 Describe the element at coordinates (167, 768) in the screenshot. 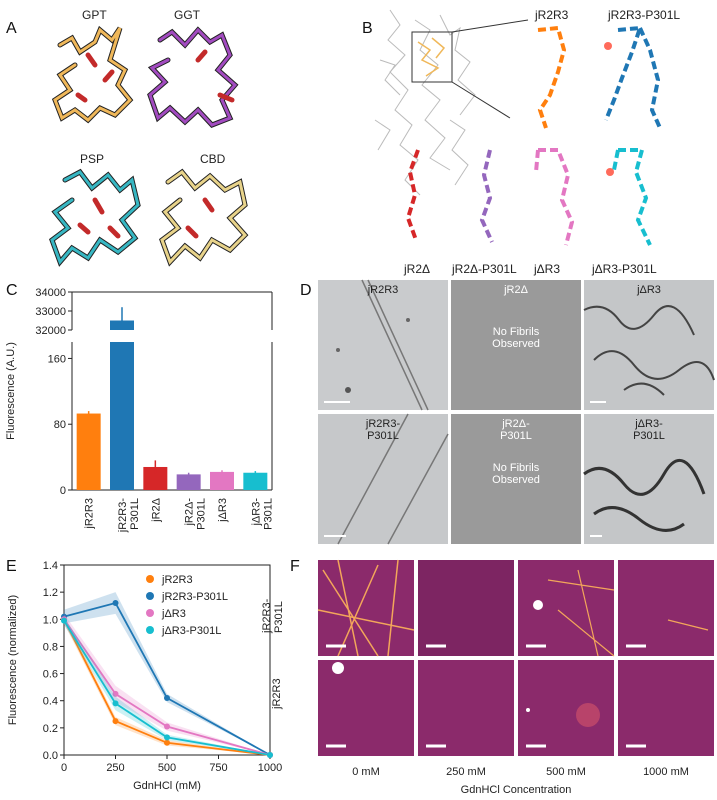

I see `e-xtick-label: 500` at that location.